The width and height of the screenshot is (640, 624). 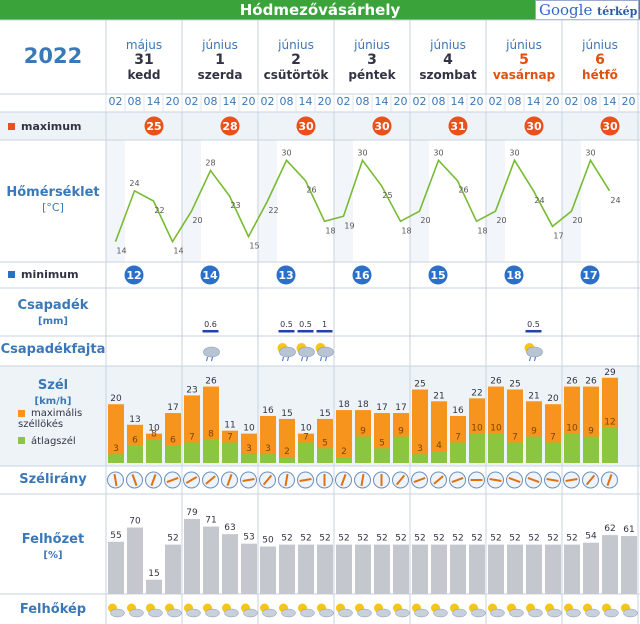 I want to click on cloud-value: 61, so click(x=628, y=530).